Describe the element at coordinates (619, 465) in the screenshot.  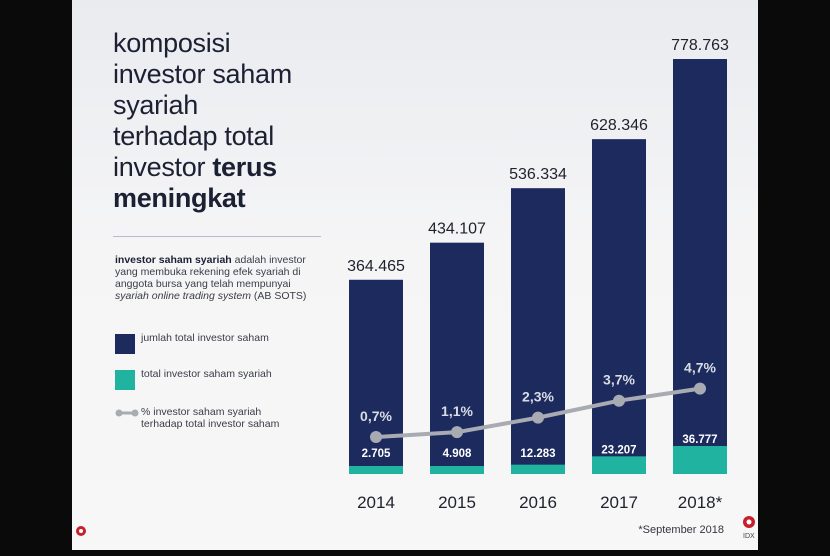
I see `bar-syariah-2017` at that location.